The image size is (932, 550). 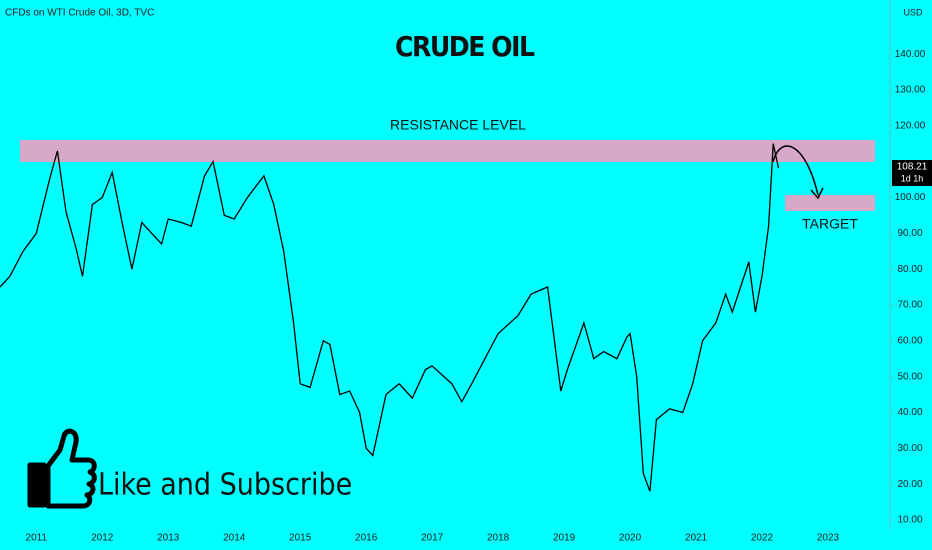 I want to click on x-tick-label: 2016, so click(x=366, y=538).